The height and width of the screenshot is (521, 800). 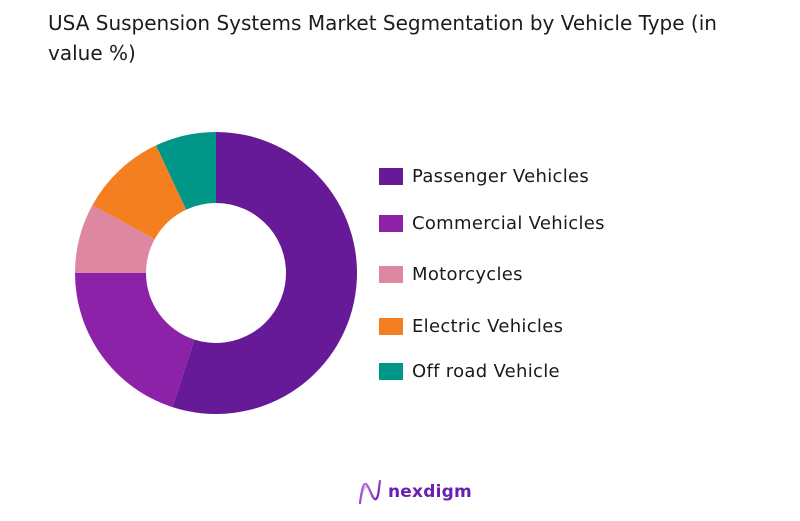 What do you see at coordinates (467, 274) in the screenshot?
I see `legend-label: Motorcycles` at bounding box center [467, 274].